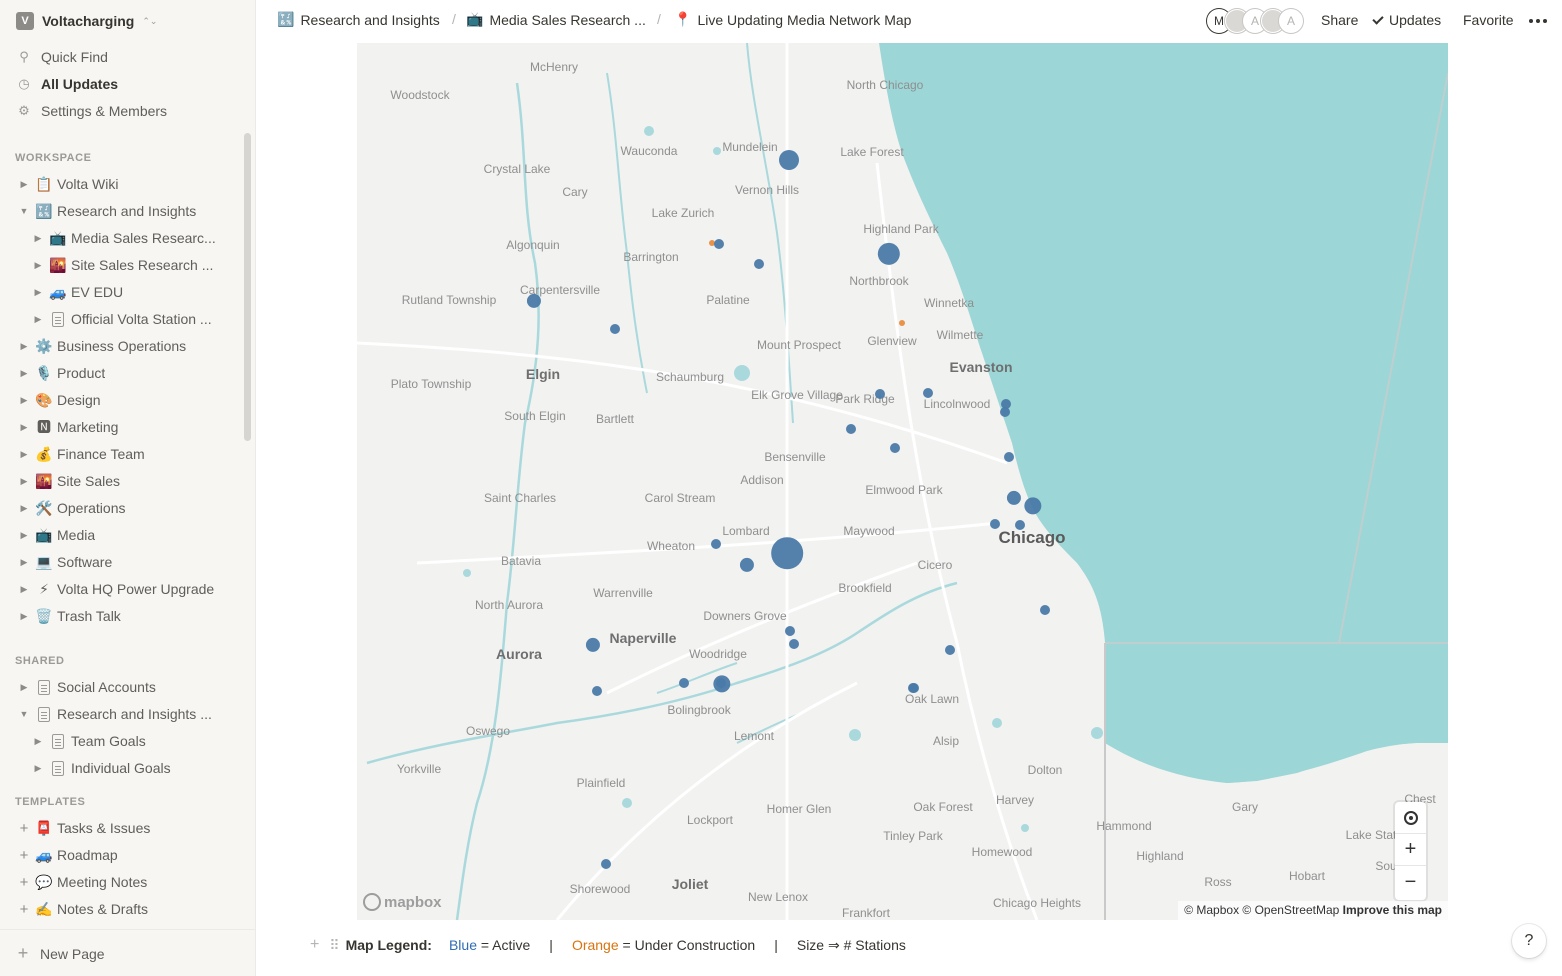 This screenshot has width=1562, height=976. I want to click on zoom-in-button: +, so click(1410, 850).